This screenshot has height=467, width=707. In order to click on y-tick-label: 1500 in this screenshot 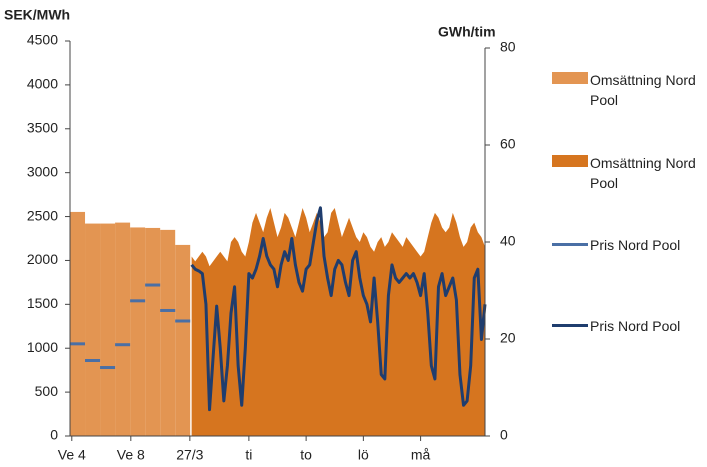, I will do `click(42, 303)`.